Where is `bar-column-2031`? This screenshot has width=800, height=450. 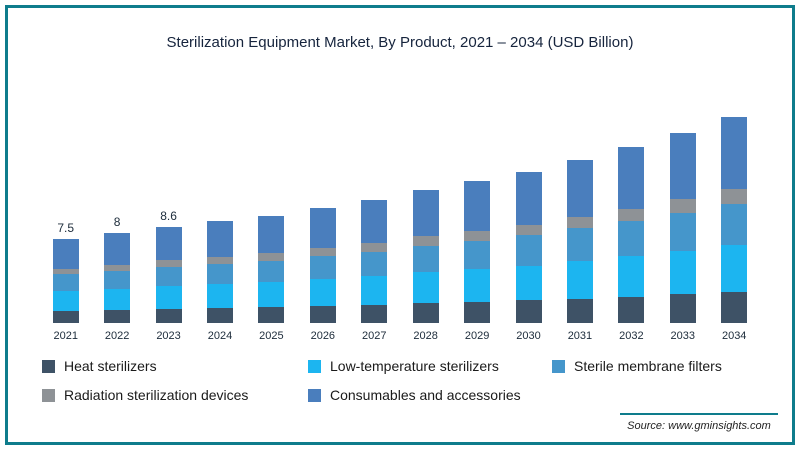
bar-column-2031 is located at coordinates (579, 241).